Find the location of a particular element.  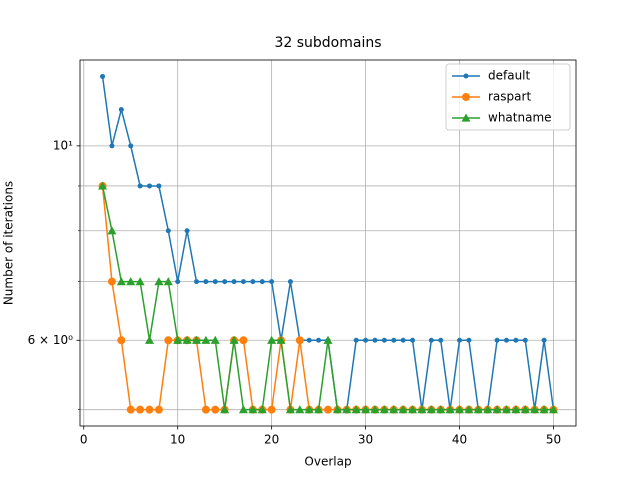

legend-label: default is located at coordinates (509, 76).